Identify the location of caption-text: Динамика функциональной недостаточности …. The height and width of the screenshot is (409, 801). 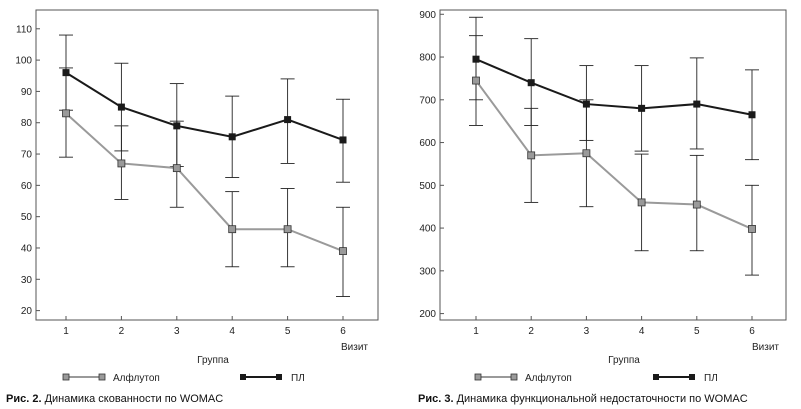
(602, 399).